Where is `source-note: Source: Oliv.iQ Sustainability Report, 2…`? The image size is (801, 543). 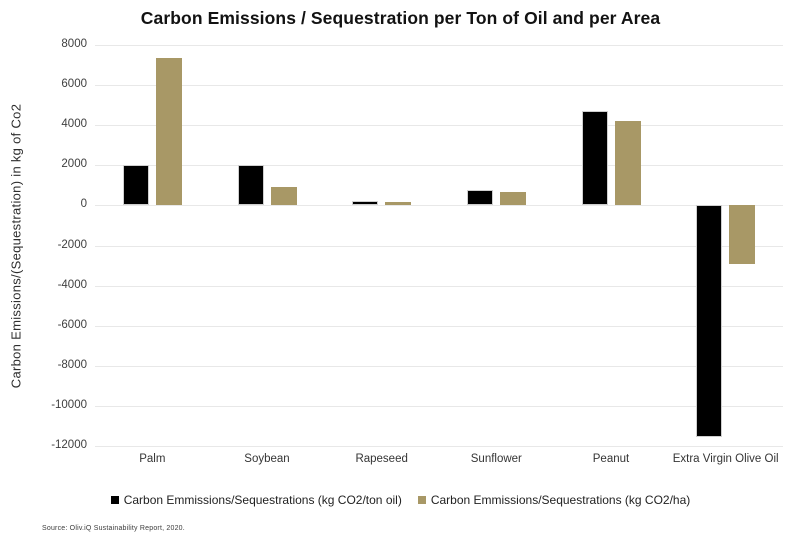 source-note: Source: Oliv.iQ Sustainability Report, 2… is located at coordinates (113, 528).